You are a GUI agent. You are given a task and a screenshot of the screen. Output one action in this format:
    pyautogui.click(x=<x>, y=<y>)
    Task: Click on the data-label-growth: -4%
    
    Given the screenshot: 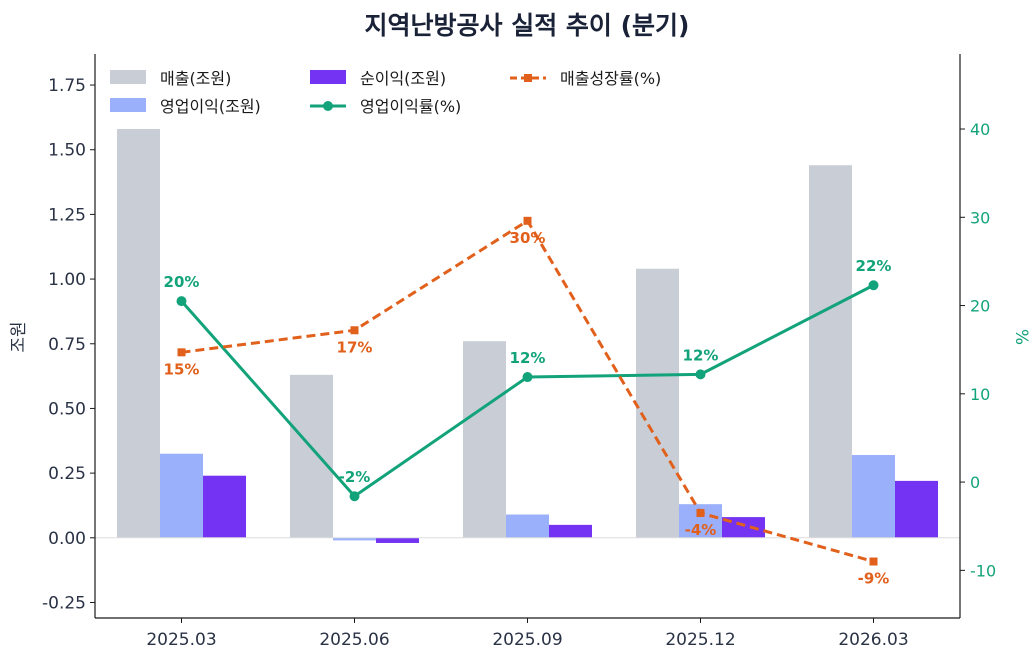 What is the action you would take?
    pyautogui.click(x=701, y=530)
    